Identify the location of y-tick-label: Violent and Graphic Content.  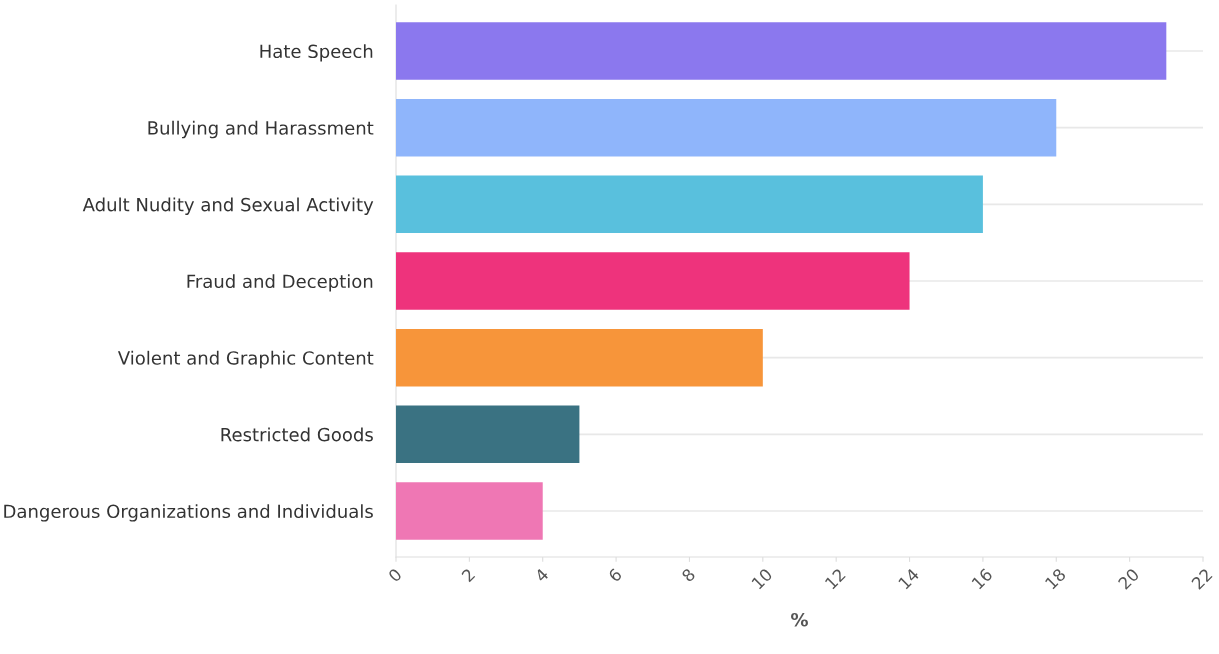
(245, 359).